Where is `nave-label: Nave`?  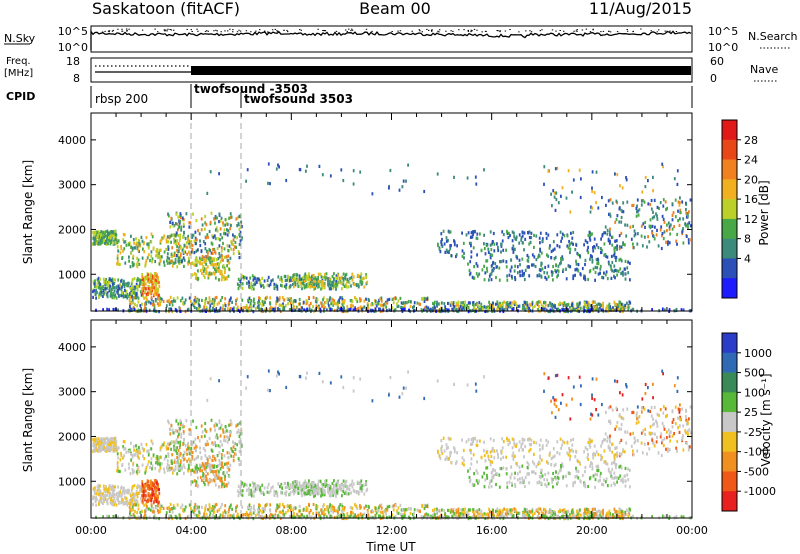
nave-label: Nave is located at coordinates (764, 69).